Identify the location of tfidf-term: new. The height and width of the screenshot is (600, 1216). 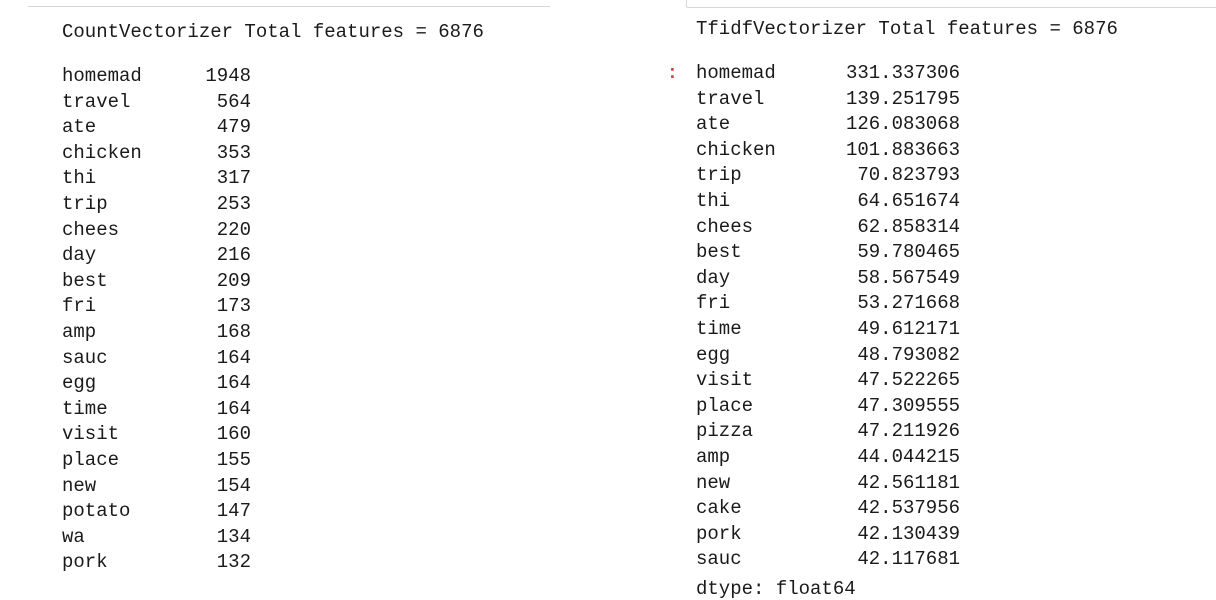
(713, 482).